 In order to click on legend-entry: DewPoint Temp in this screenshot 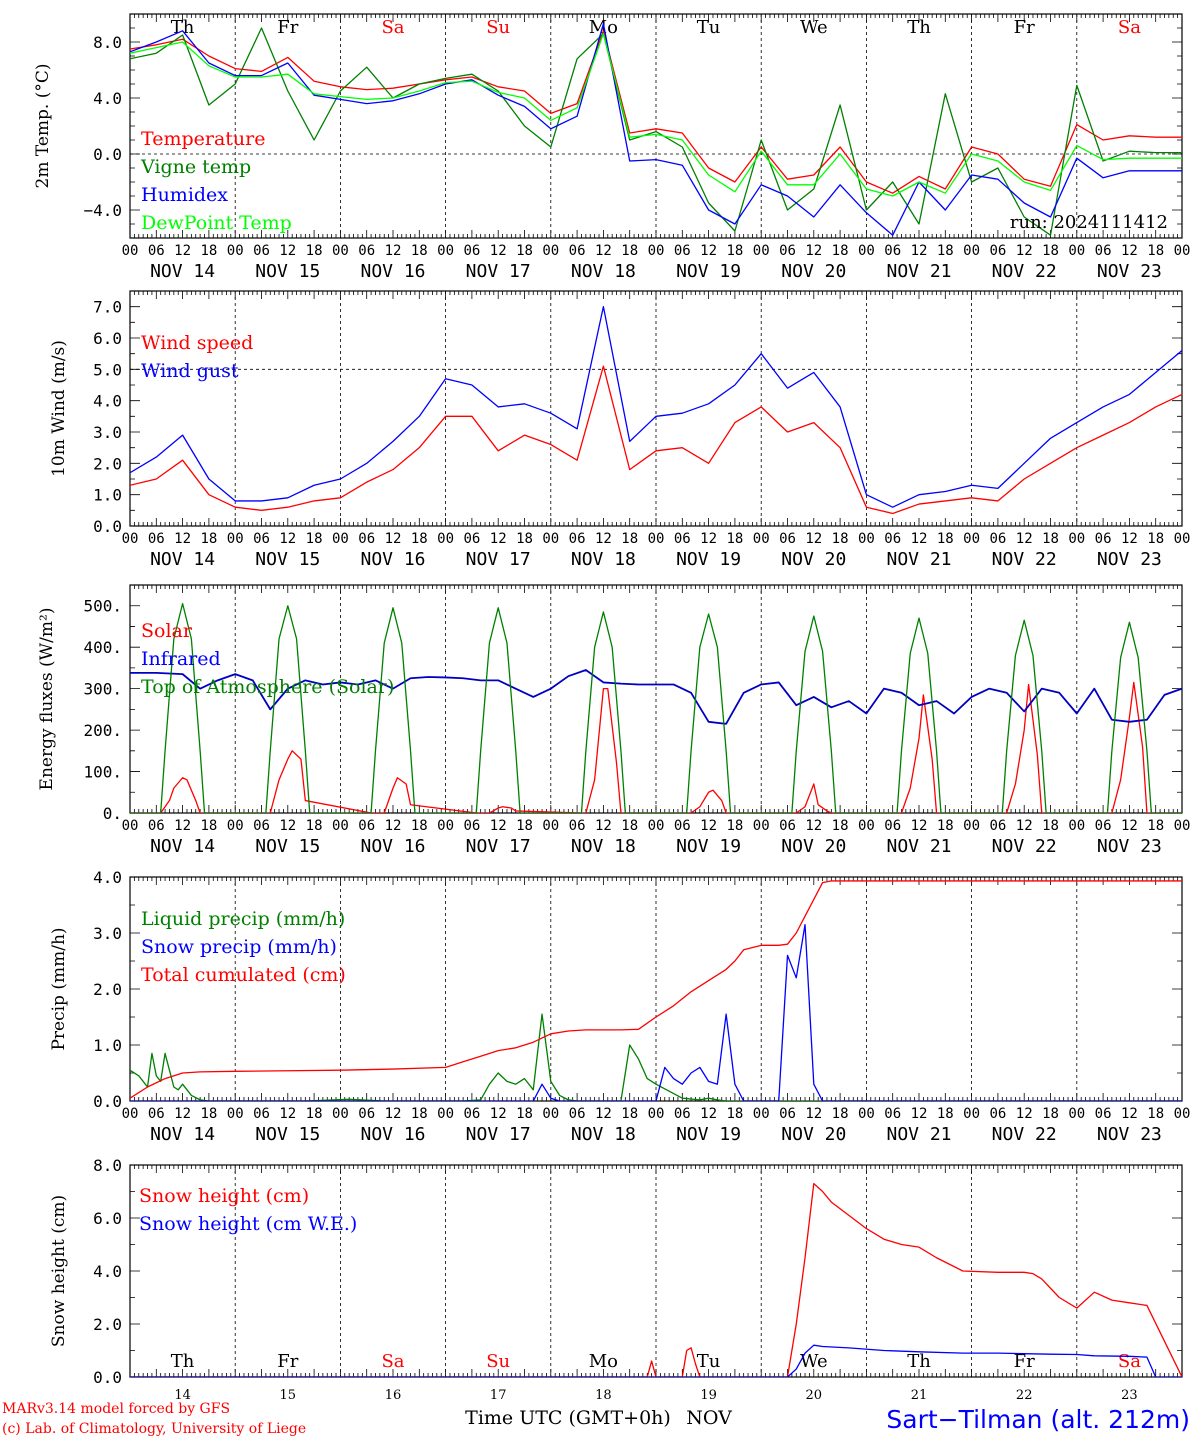, I will do `click(216, 223)`.